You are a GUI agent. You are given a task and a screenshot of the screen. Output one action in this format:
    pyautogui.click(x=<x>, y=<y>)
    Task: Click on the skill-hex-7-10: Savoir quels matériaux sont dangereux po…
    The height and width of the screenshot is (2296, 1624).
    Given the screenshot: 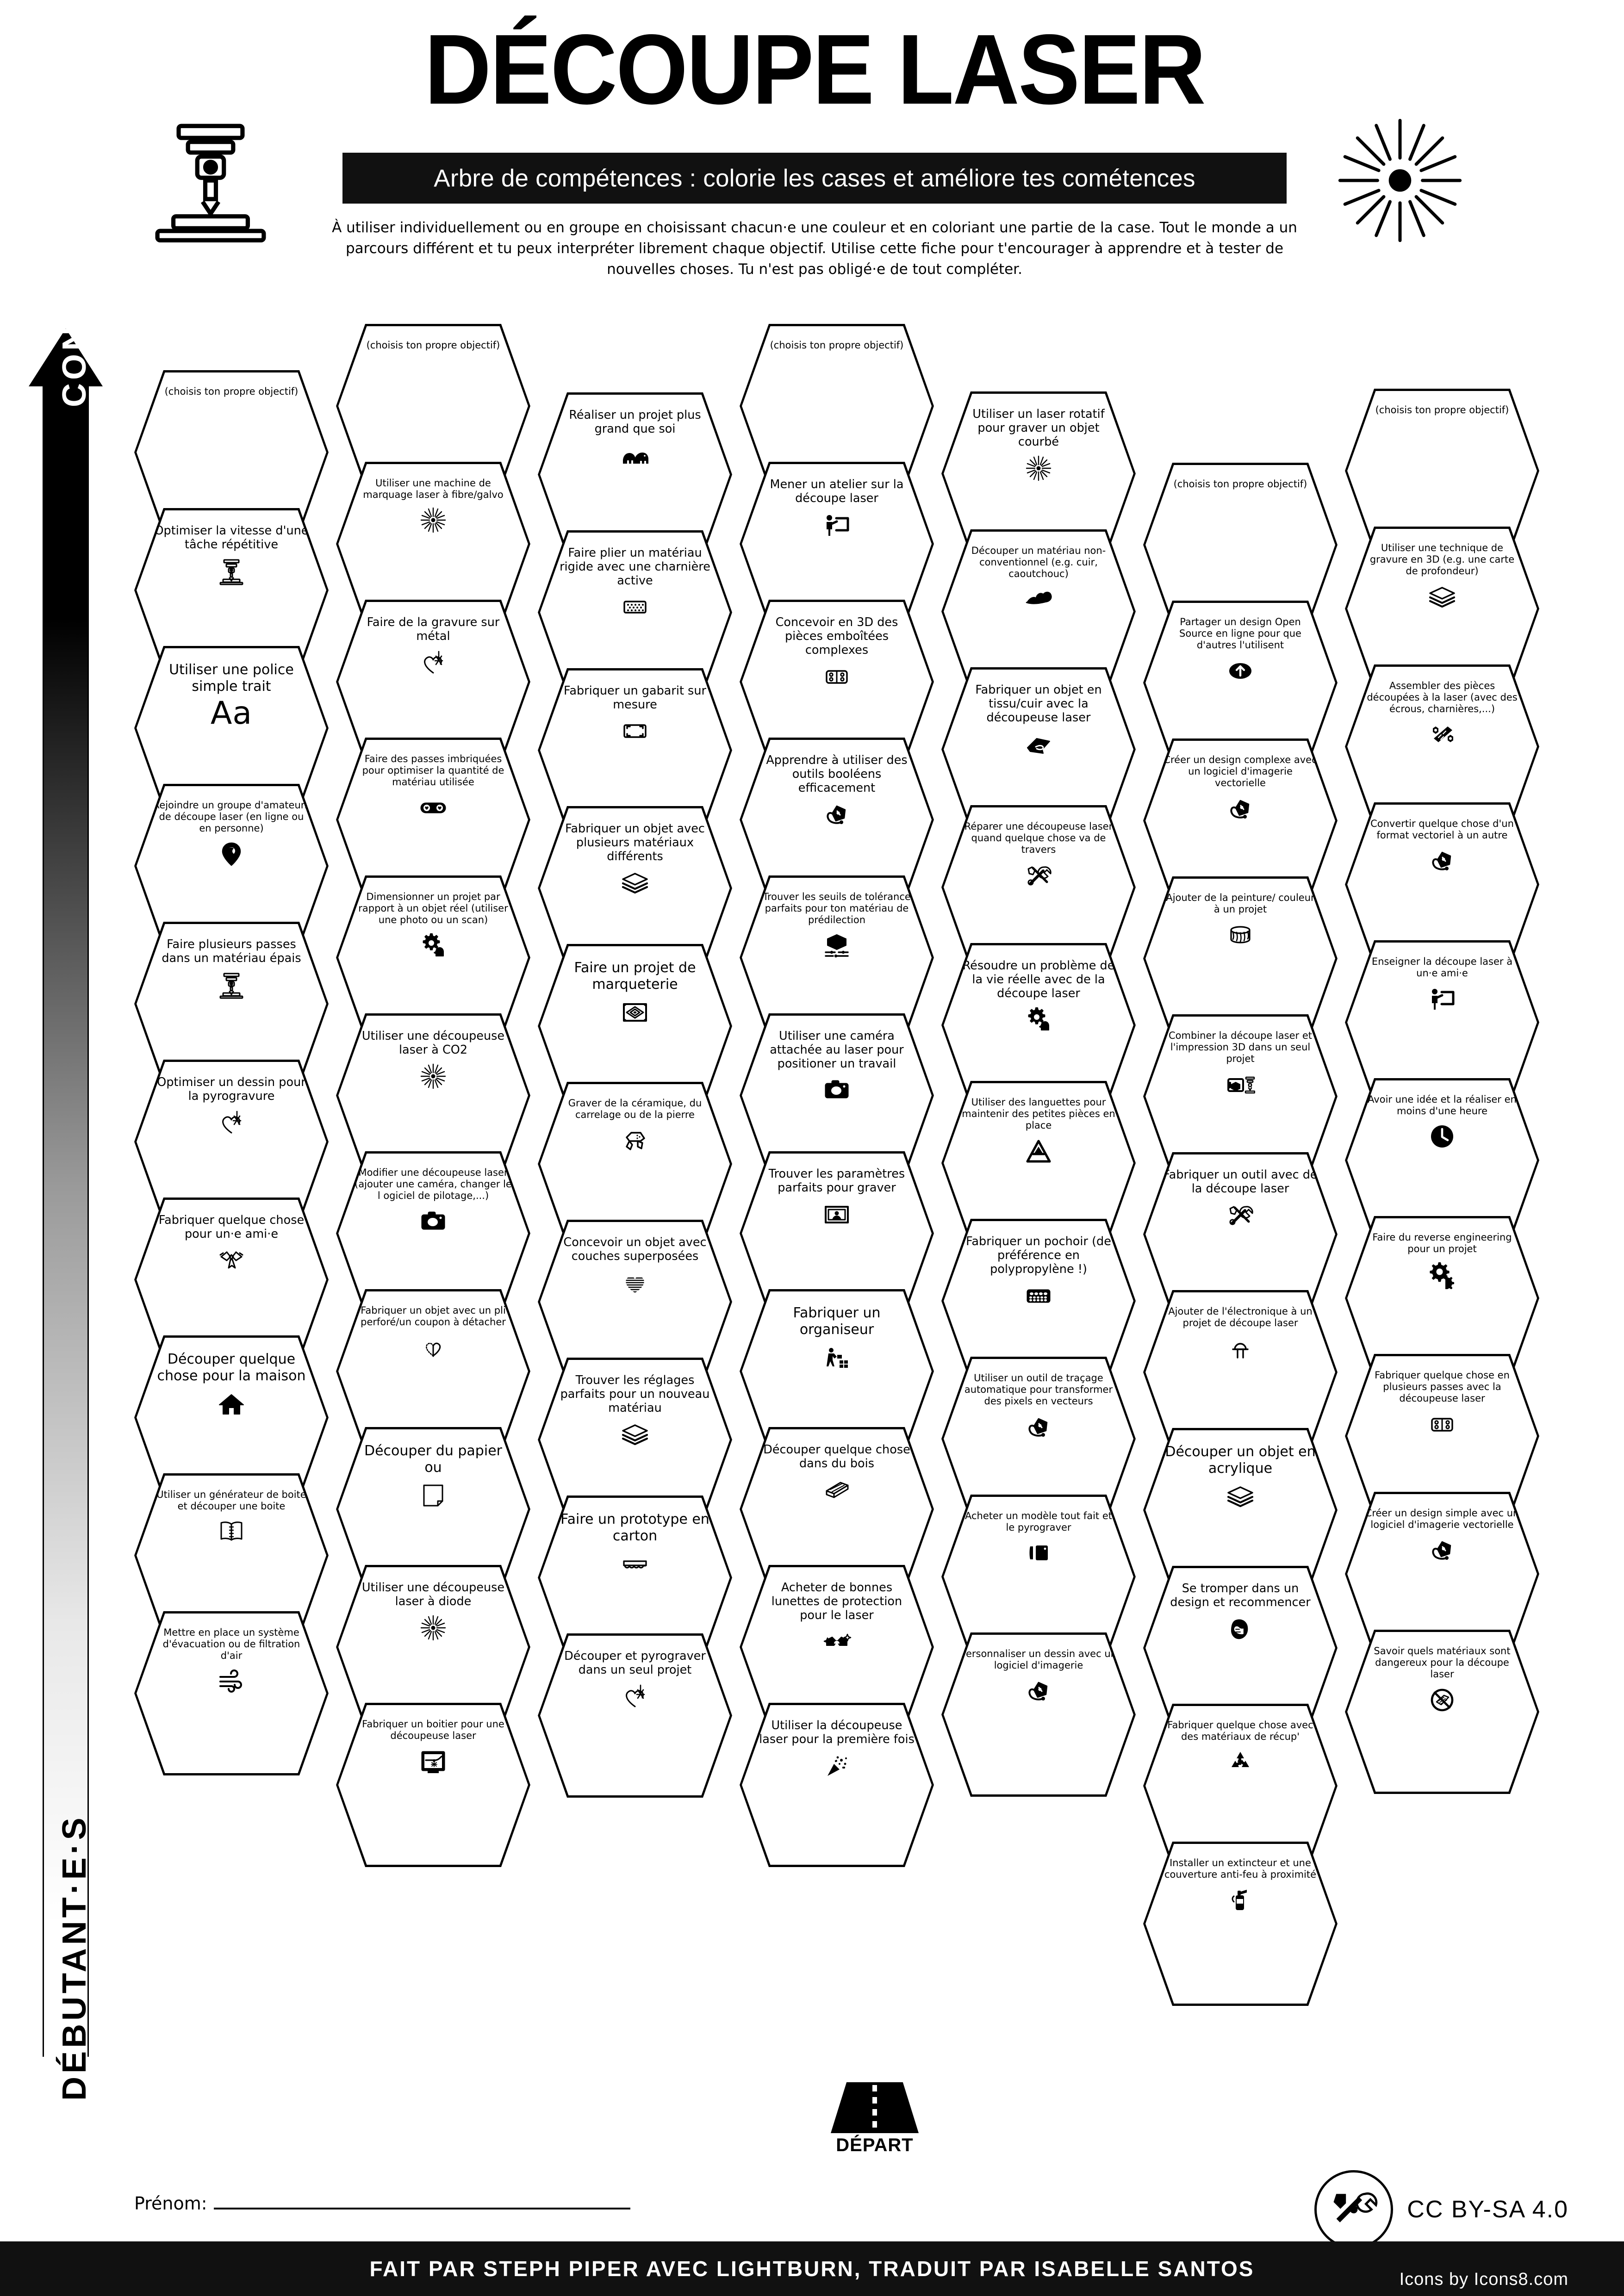 What is the action you would take?
    pyautogui.click(x=1442, y=1712)
    